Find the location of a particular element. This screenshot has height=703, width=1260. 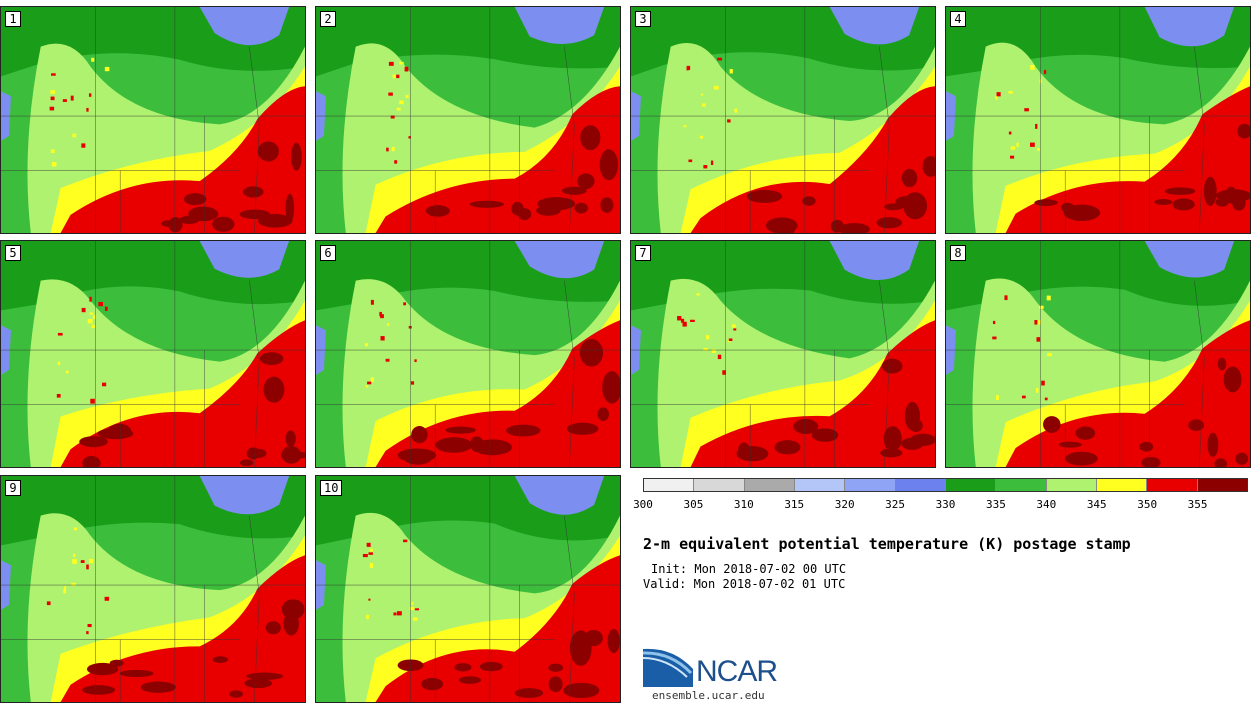

colorbar-tick-label: 310 is located at coordinates (743, 504).